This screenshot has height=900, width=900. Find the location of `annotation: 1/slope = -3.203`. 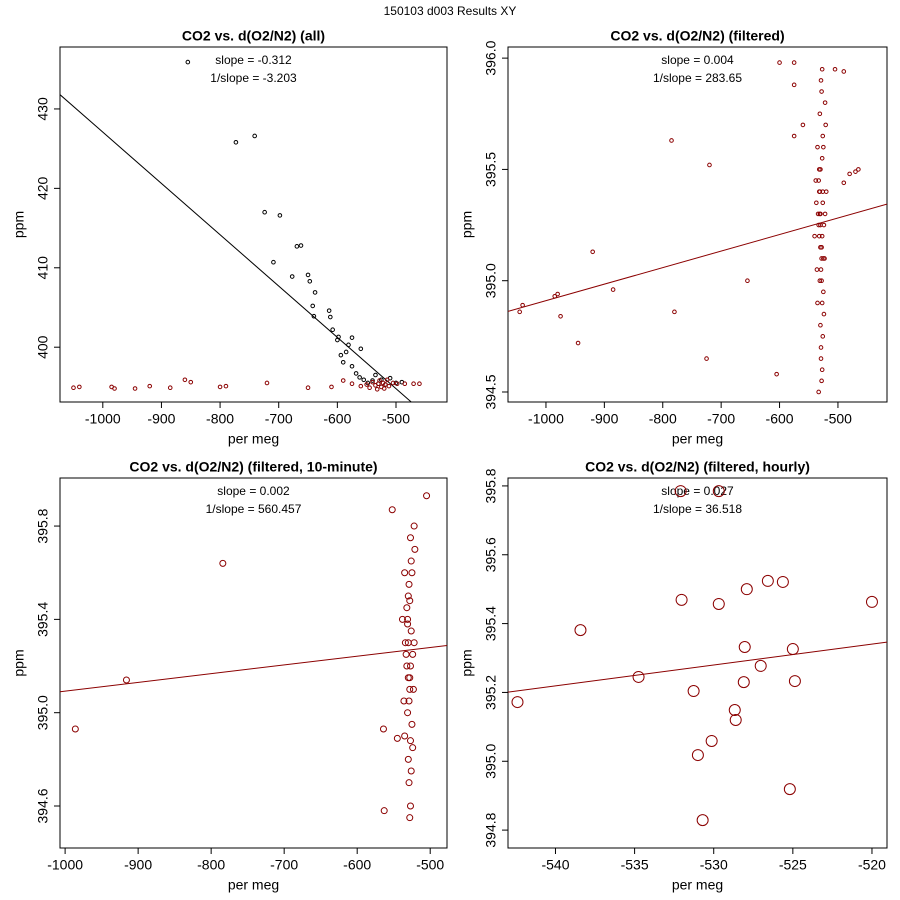

annotation: 1/slope = -3.203 is located at coordinates (253, 78).